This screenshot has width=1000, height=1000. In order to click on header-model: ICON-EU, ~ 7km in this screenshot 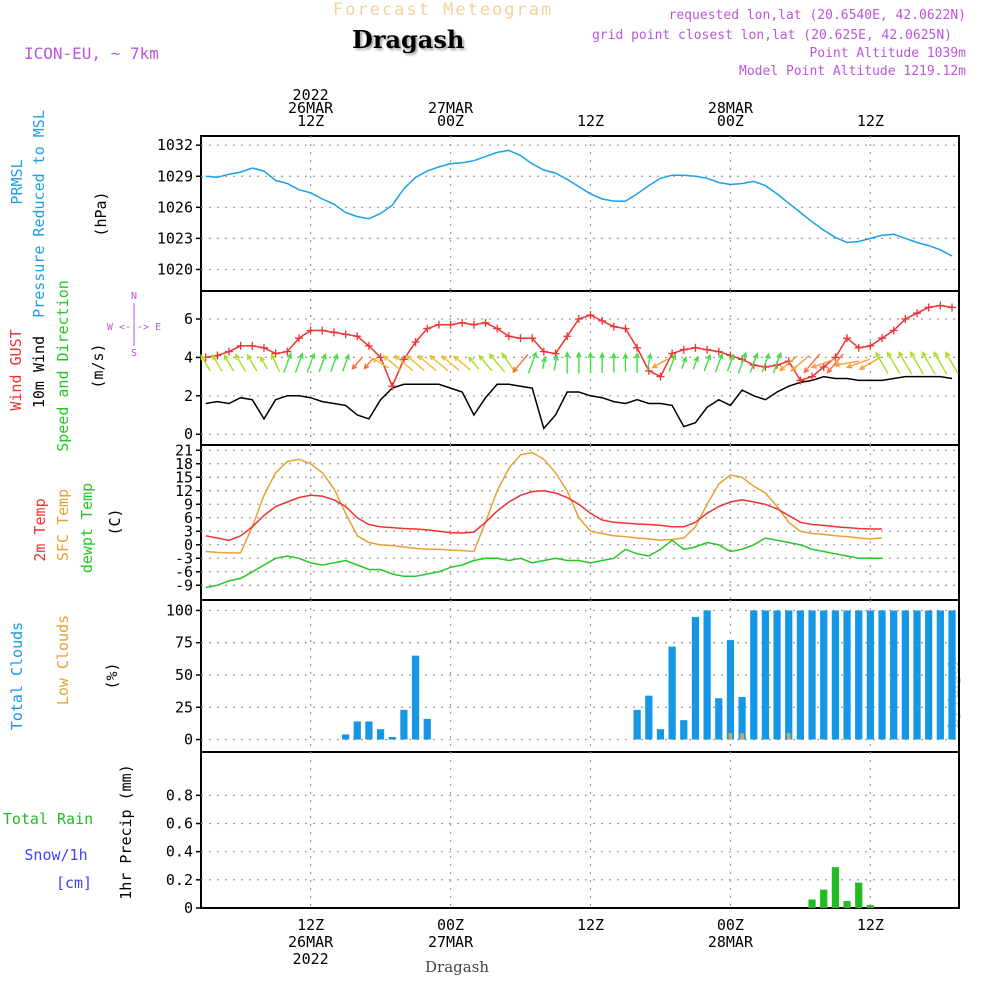, I will do `click(91, 53)`.